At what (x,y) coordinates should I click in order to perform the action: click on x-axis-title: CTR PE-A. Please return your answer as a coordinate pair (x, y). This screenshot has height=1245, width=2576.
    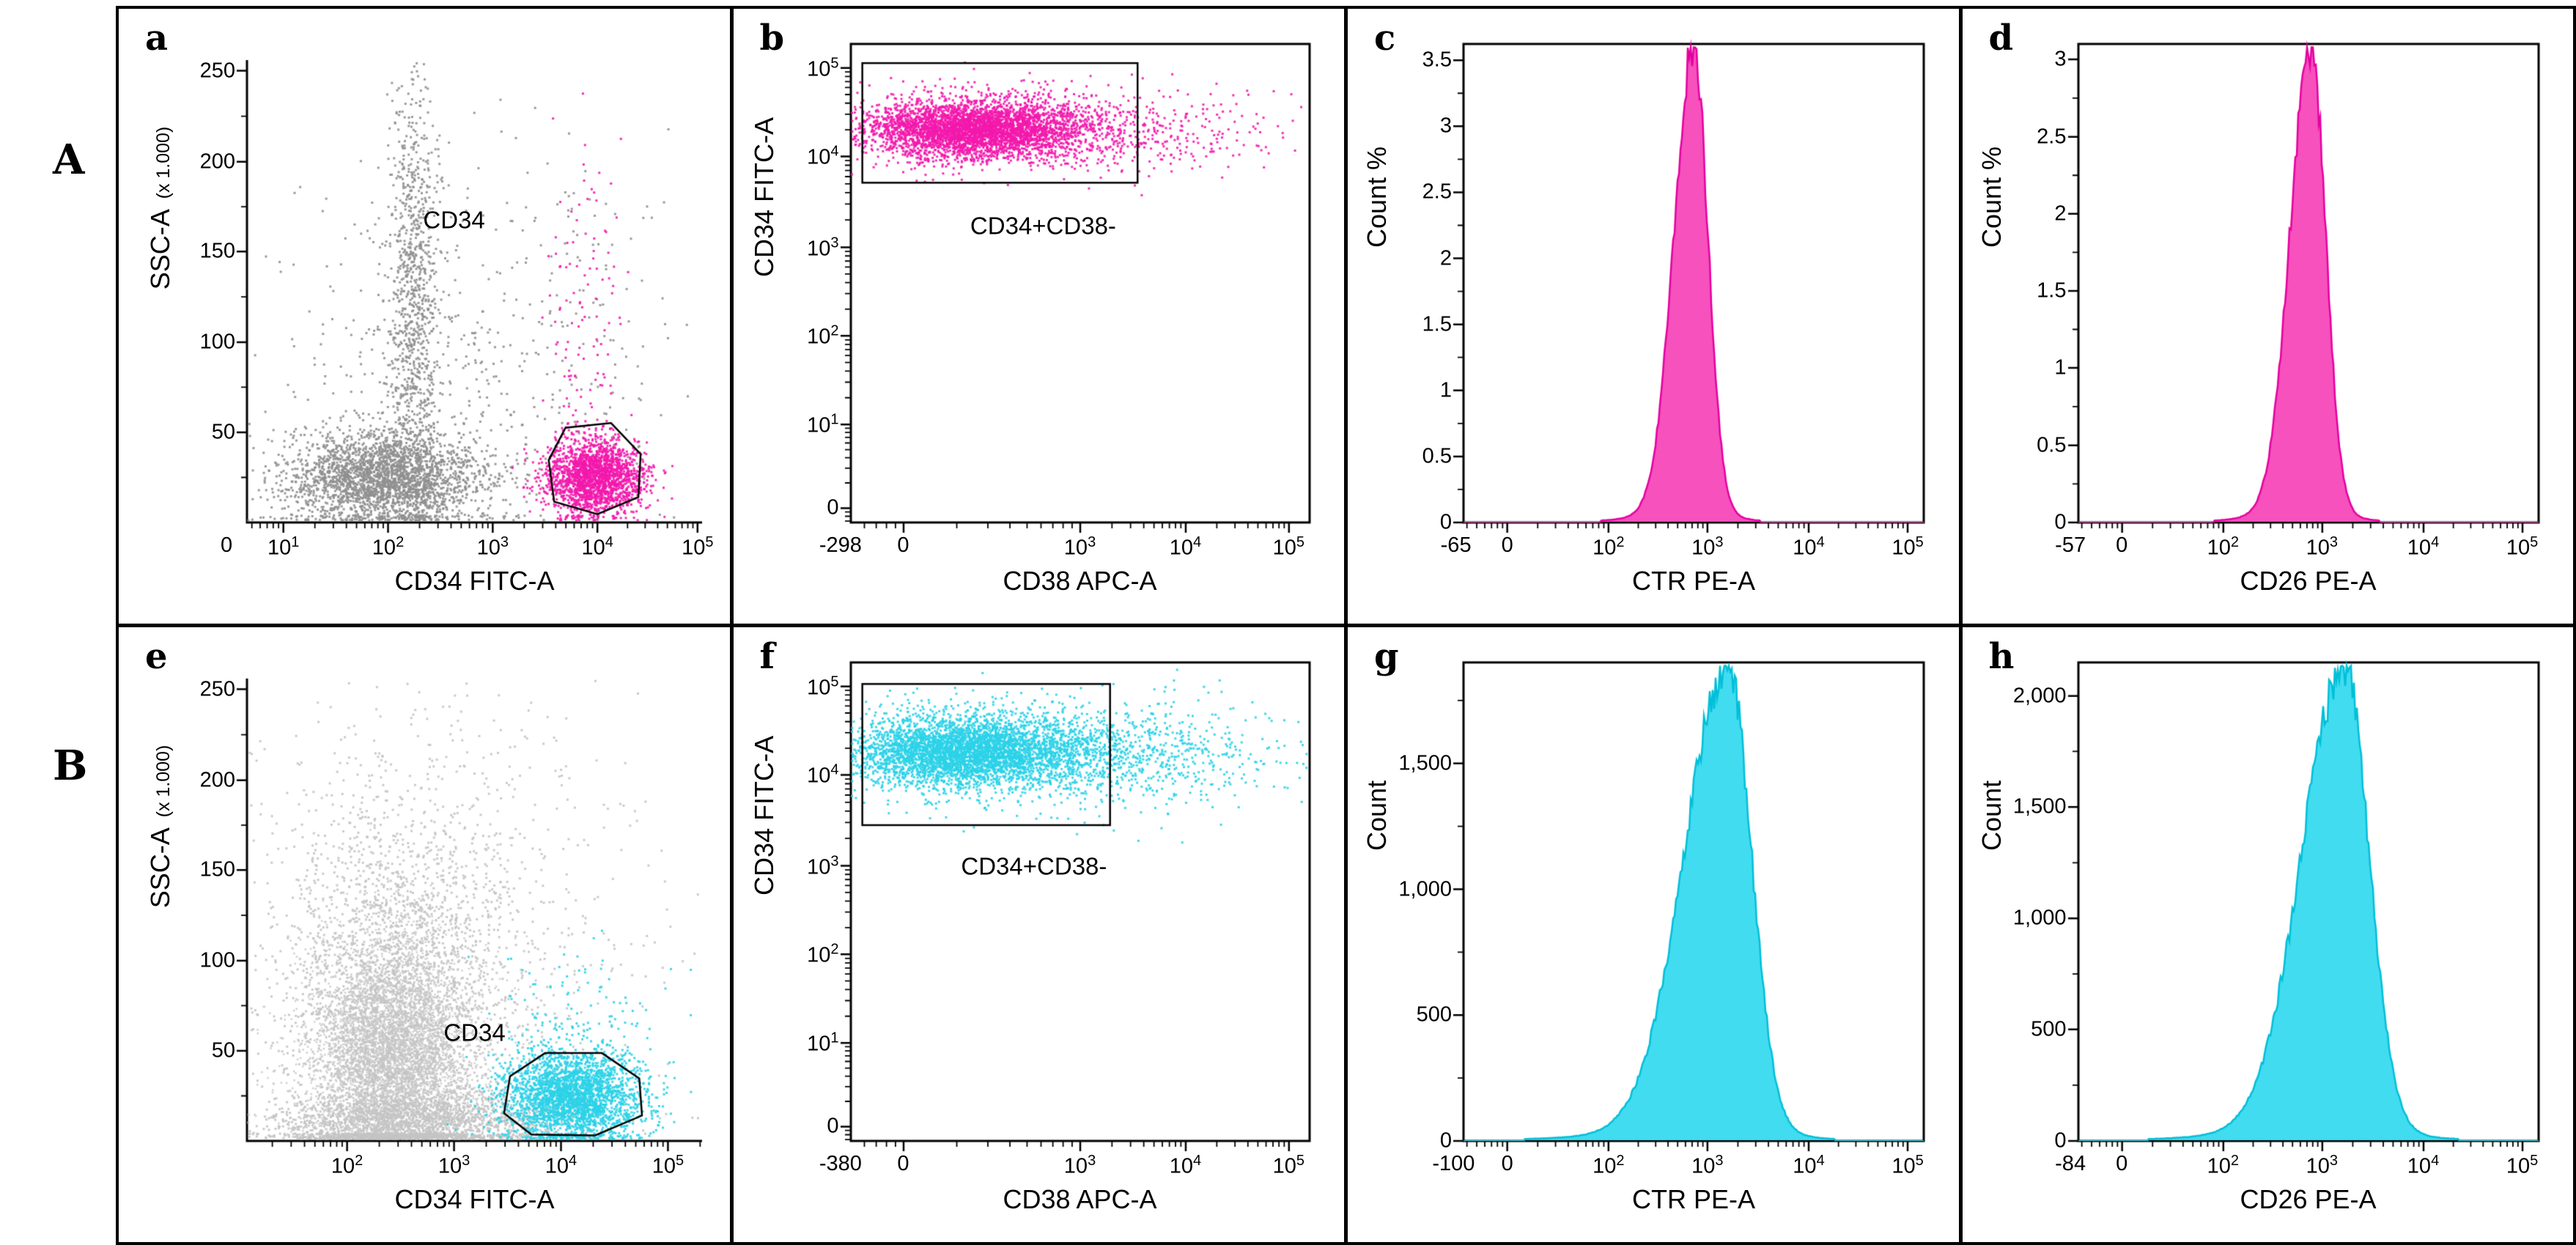
    Looking at the image, I should click on (1693, 581).